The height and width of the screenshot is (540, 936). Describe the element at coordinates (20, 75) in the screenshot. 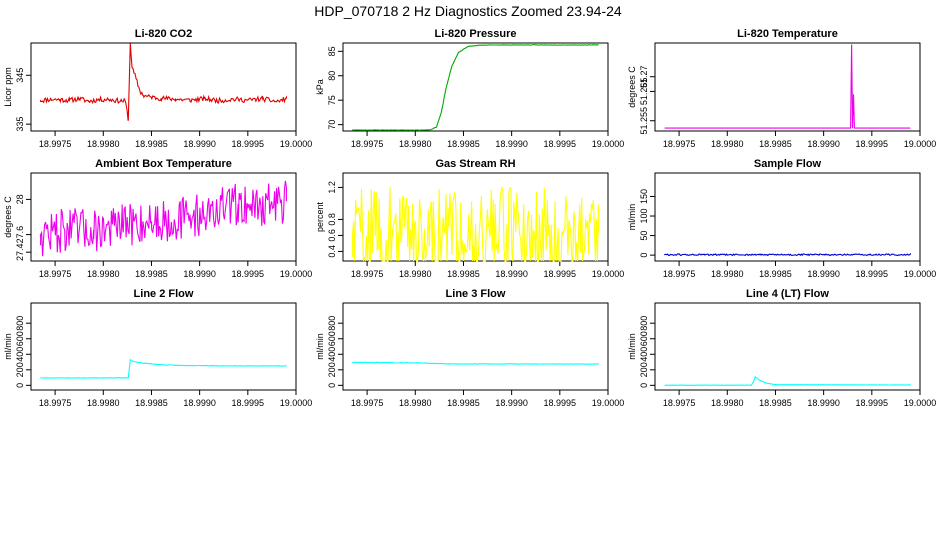

I see `y-tick-label: 345` at that location.